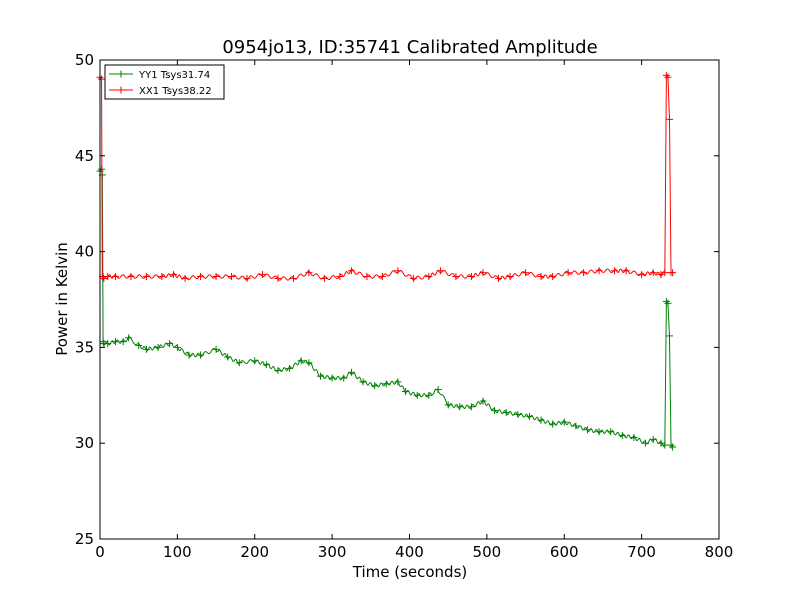 The width and height of the screenshot is (800, 600). I want to click on y-tick-label: 40, so click(84, 252).